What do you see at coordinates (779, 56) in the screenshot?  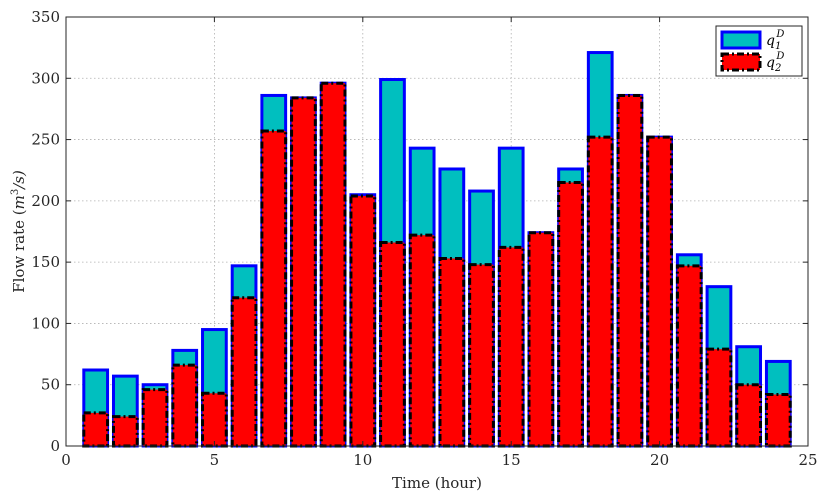 I see `legend-q2-sup: D` at bounding box center [779, 56].